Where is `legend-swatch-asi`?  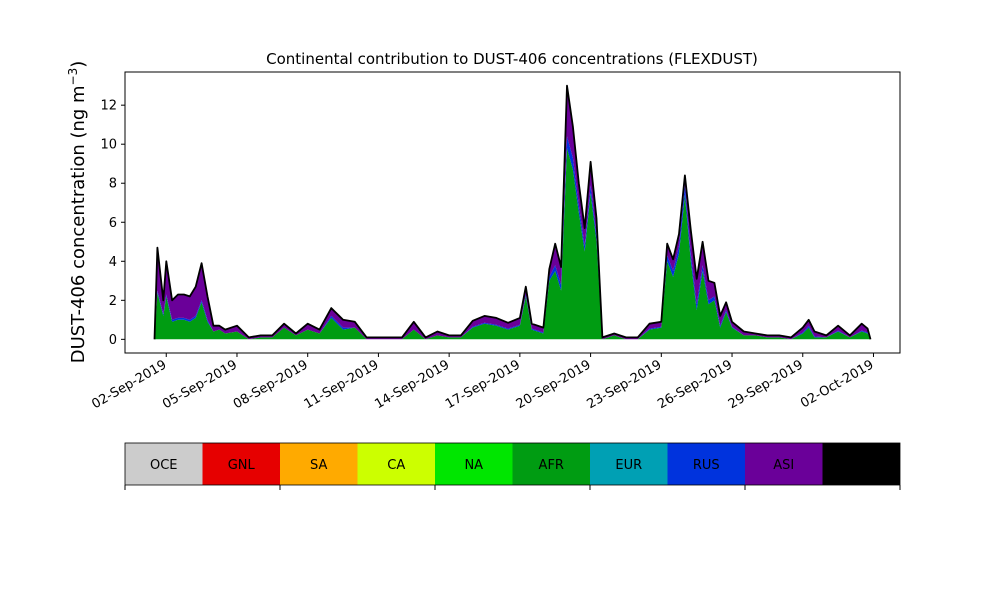 legend-swatch-asi is located at coordinates (784, 464).